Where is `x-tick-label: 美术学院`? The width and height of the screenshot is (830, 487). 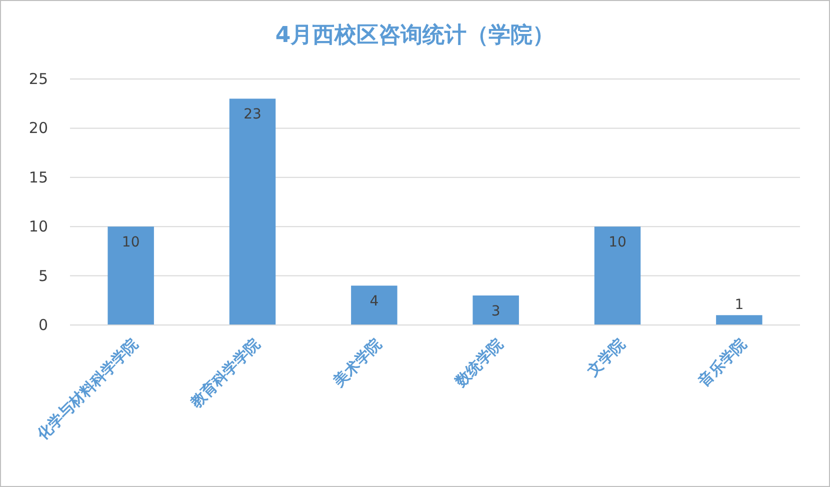
x-tick-label: 美术学院 is located at coordinates (357, 363).